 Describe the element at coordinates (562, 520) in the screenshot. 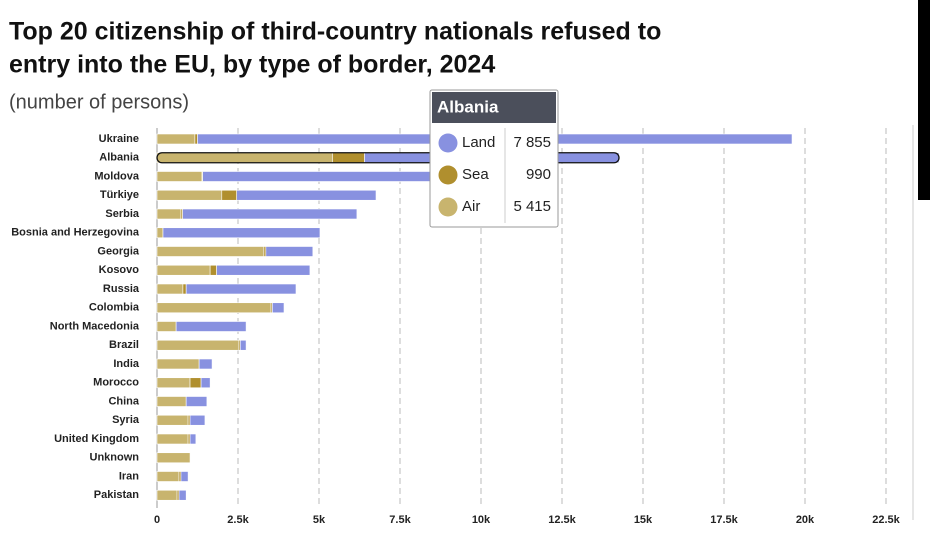

I see `x-tick-label: 12.5k` at that location.